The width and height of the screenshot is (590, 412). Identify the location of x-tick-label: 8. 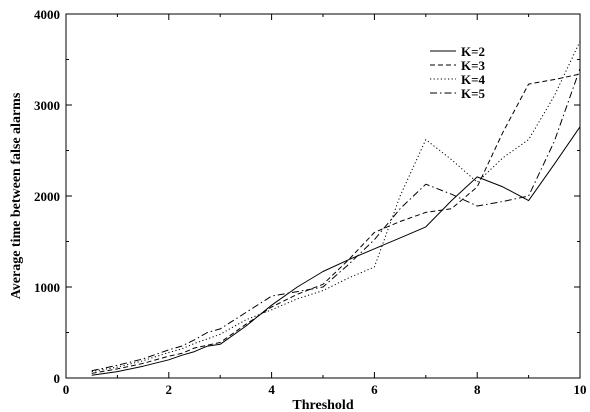
(477, 389).